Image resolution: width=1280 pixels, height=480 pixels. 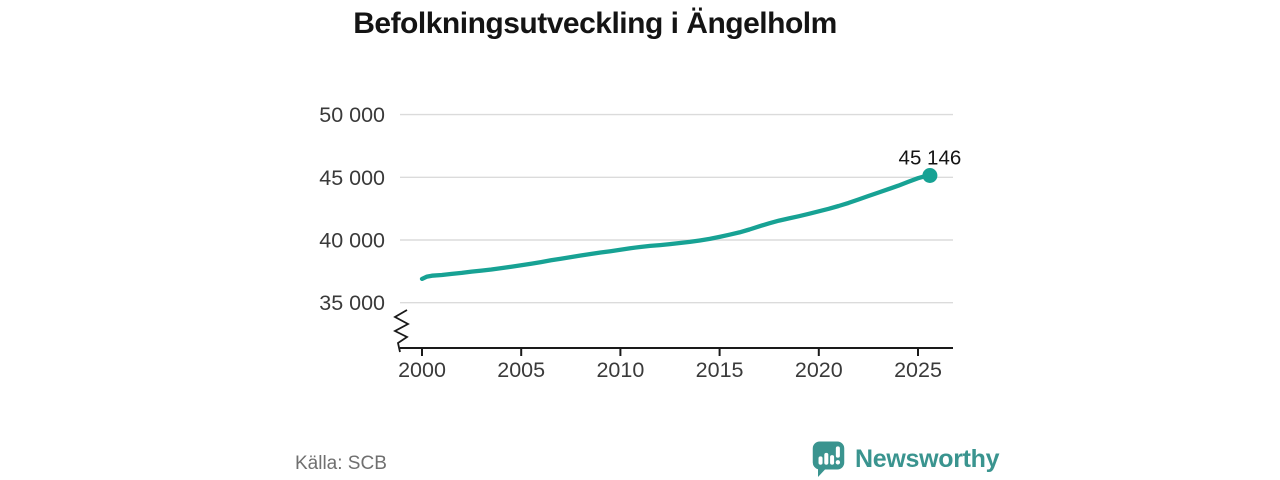 What do you see at coordinates (352, 303) in the screenshot?
I see `y-tick-label: 35 000` at bounding box center [352, 303].